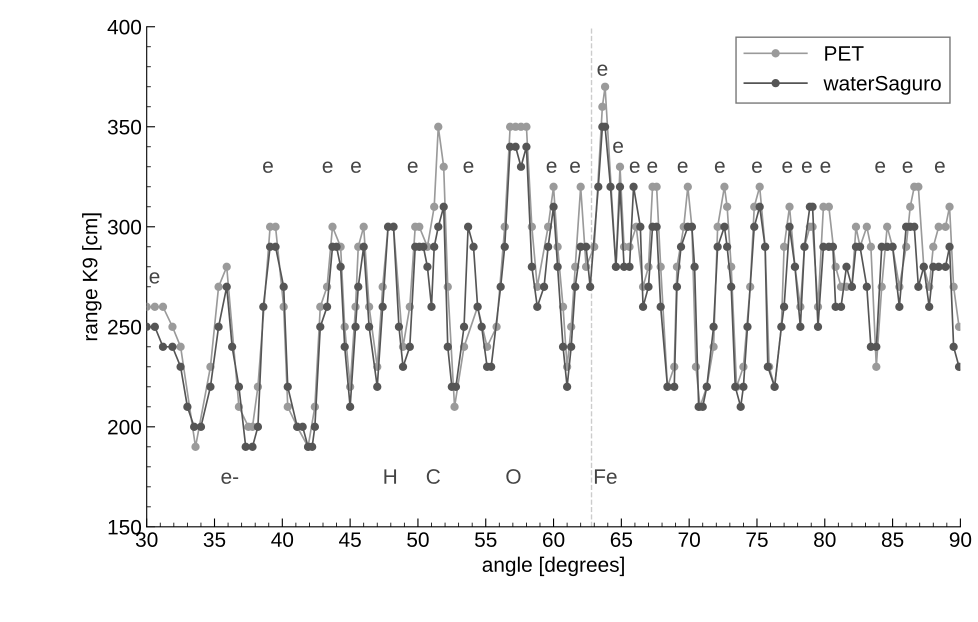  Describe the element at coordinates (92, 276) in the screenshot. I see `y-axis-title: range K9 [cm]` at that location.